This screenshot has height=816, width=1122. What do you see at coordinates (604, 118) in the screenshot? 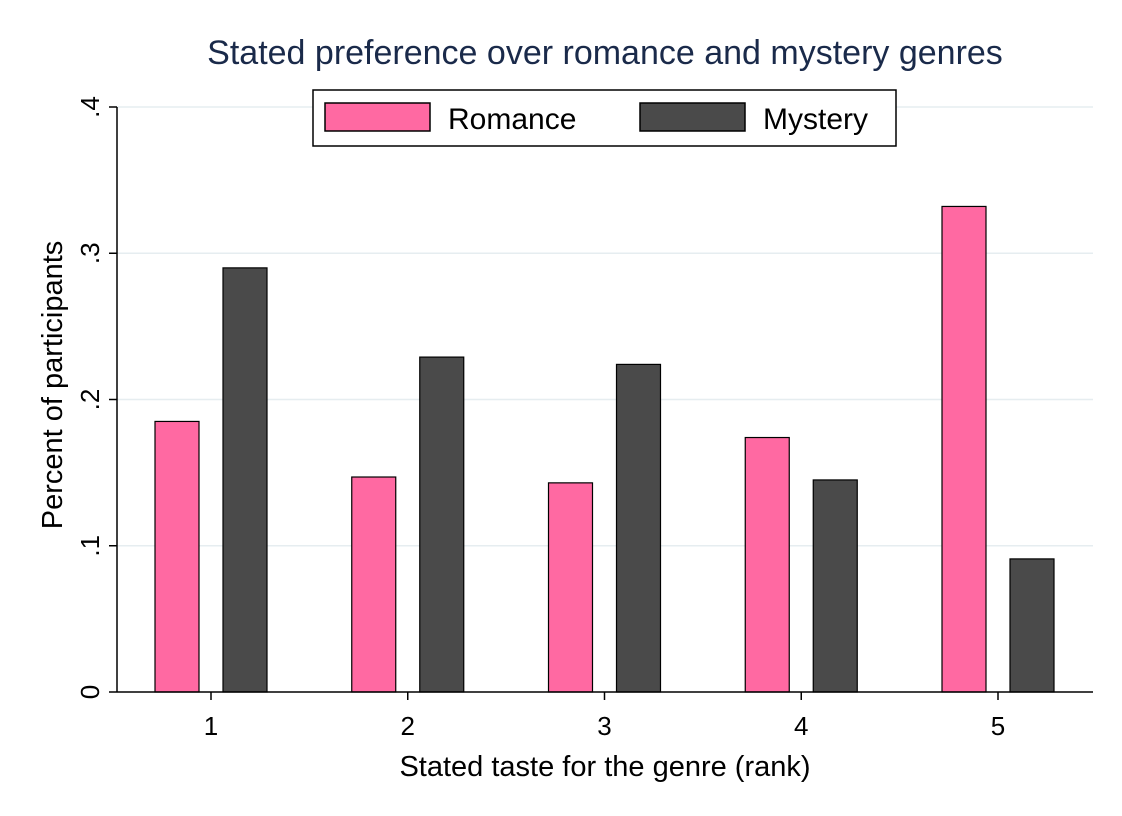
I see `legend: Romance Mystery` at bounding box center [604, 118].